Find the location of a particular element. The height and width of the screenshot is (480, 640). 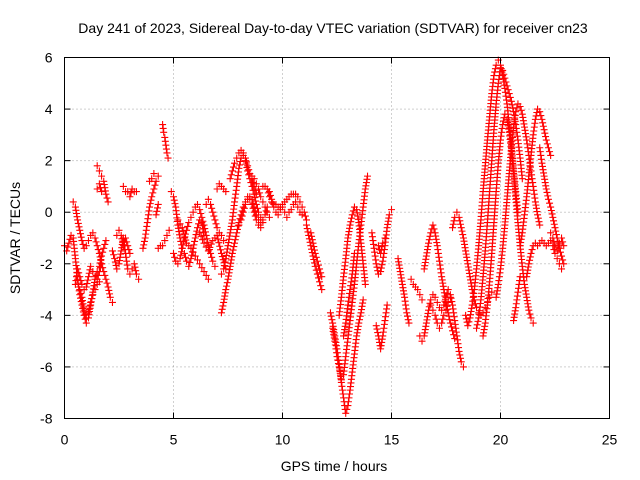

x-tick-label: 15 is located at coordinates (392, 440).